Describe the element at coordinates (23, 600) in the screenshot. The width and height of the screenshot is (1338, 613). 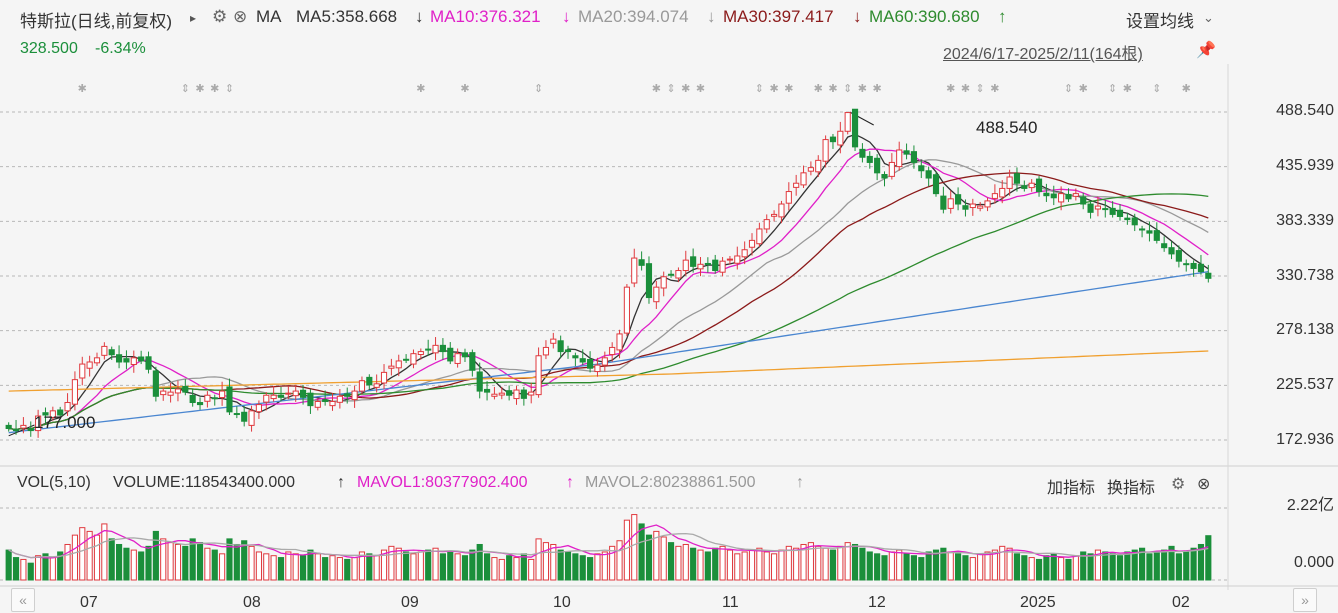
I see `scroll-left-button: «` at that location.